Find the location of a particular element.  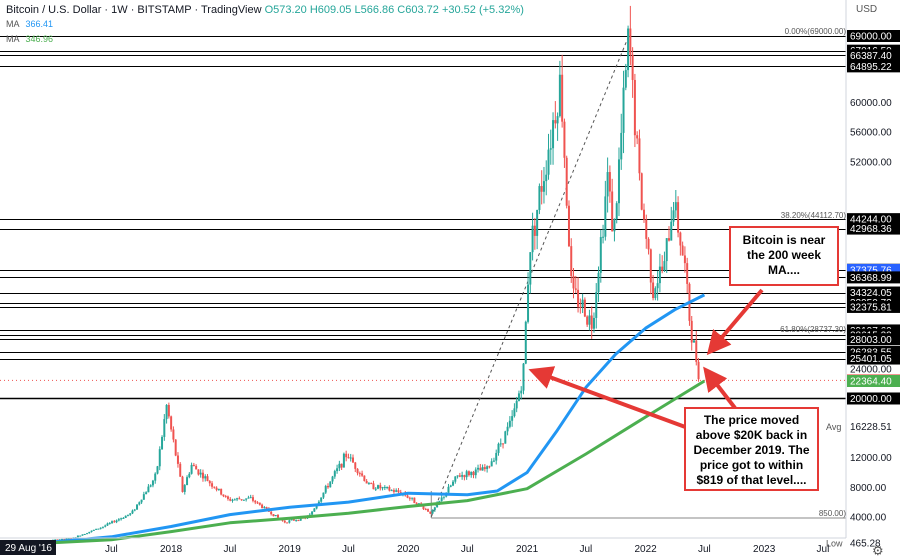

gear-icon: ⚙ is located at coordinates (878, 550).